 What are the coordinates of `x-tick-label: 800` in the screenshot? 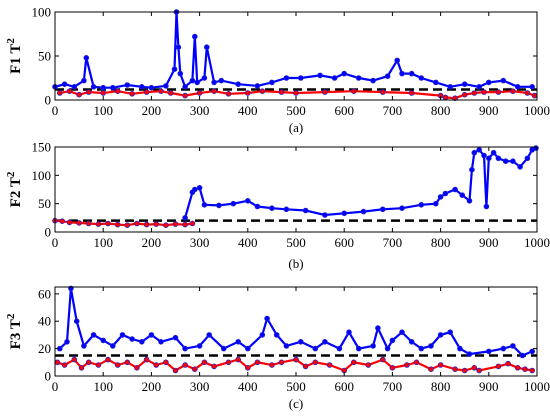 It's located at (441, 110).